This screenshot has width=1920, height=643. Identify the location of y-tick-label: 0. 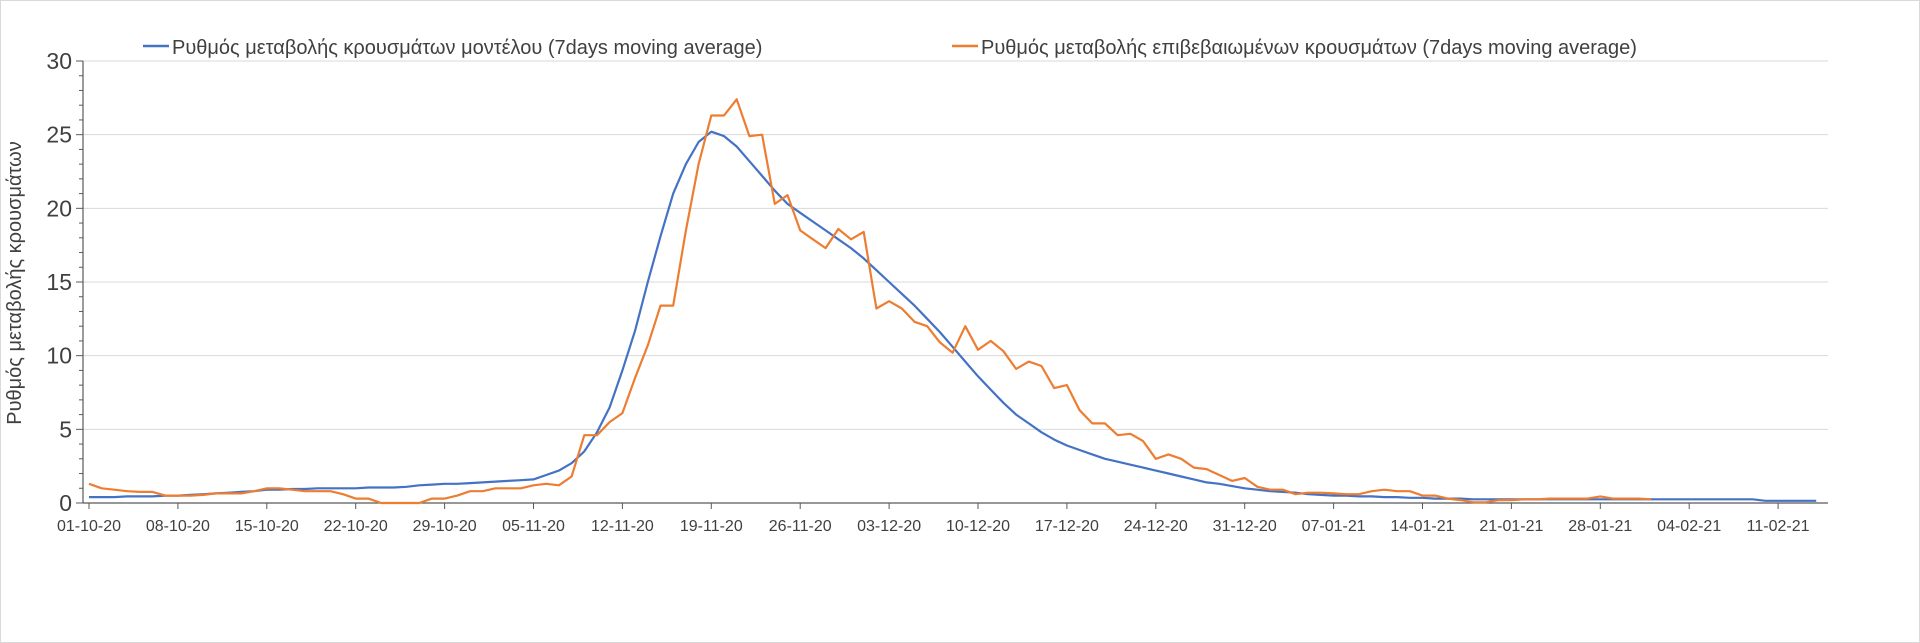
(65, 503).